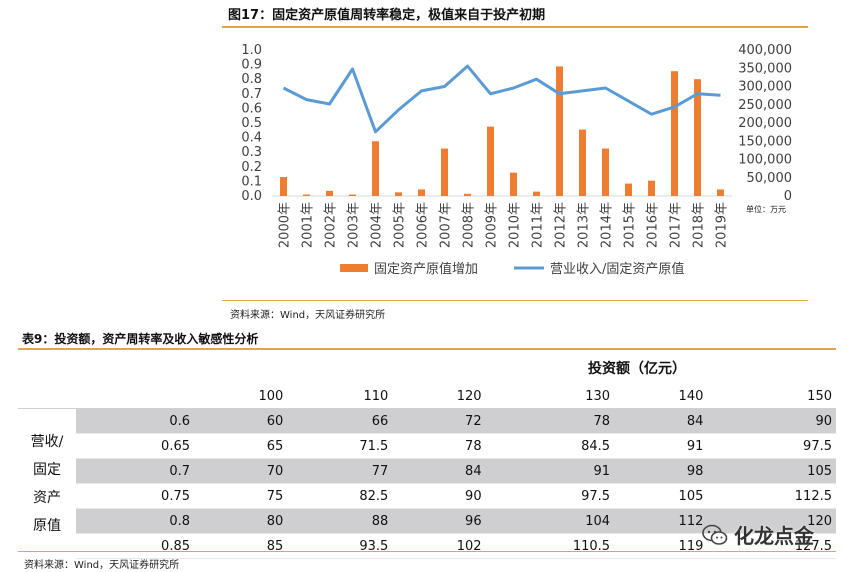  Describe the element at coordinates (770, 178) in the screenshot. I see `right-axis-tick-label: 50,000` at that location.